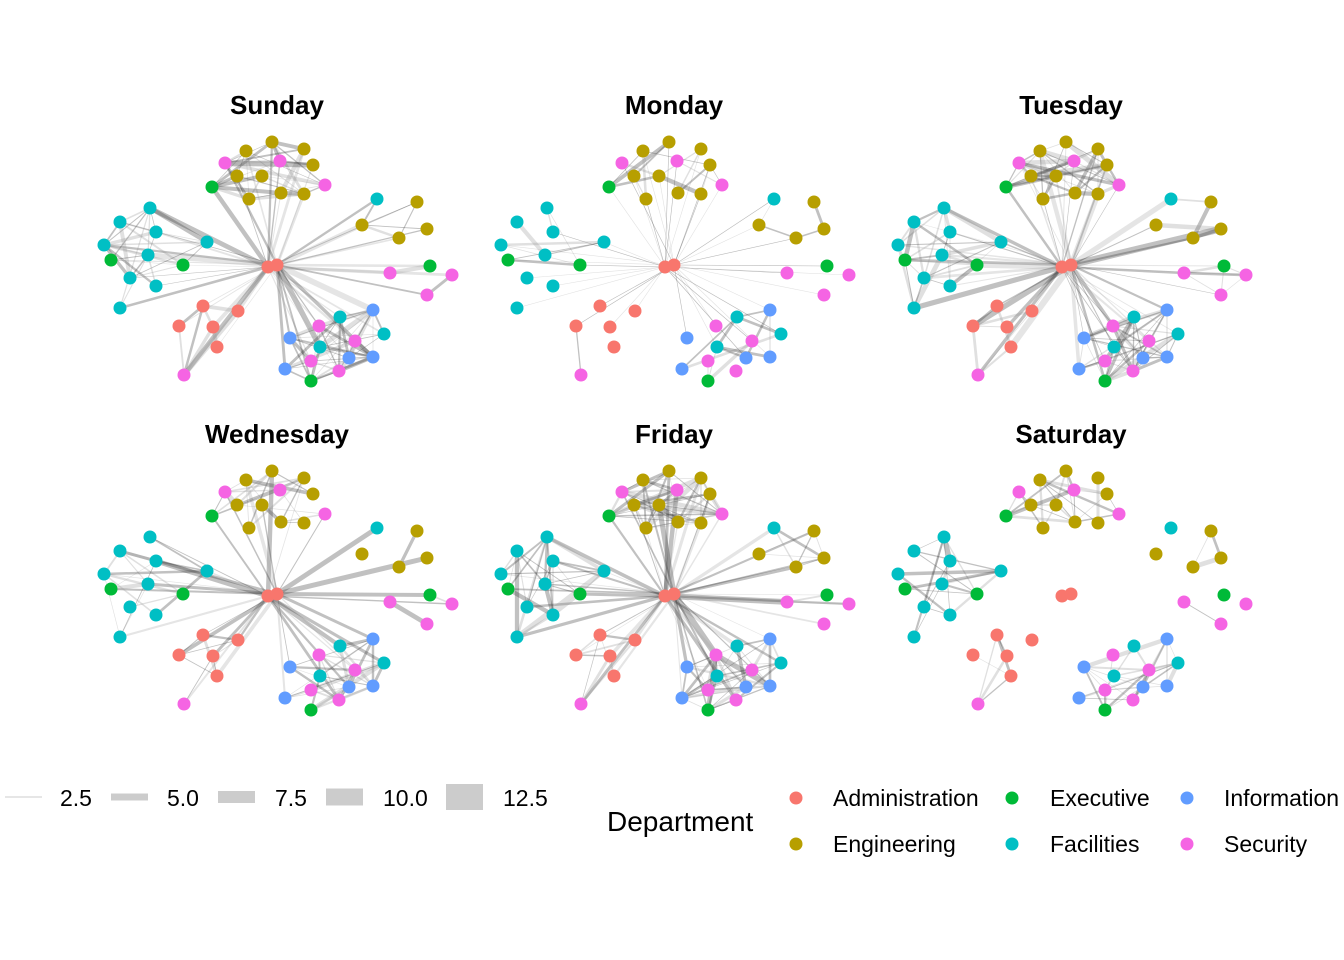 The image size is (1344, 960). Describe the element at coordinates (674, 105) in the screenshot. I see `facet-title: Monday` at that location.